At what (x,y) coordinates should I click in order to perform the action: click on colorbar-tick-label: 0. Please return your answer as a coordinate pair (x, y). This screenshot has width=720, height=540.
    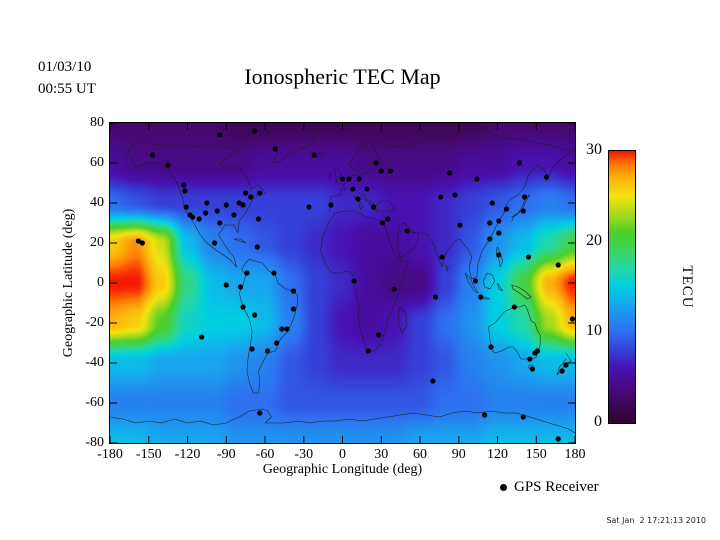
    Looking at the image, I should click on (598, 421).